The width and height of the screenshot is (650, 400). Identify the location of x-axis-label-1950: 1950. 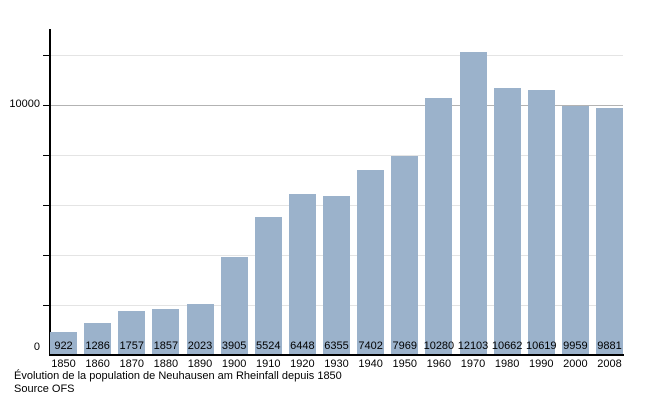
(404, 364).